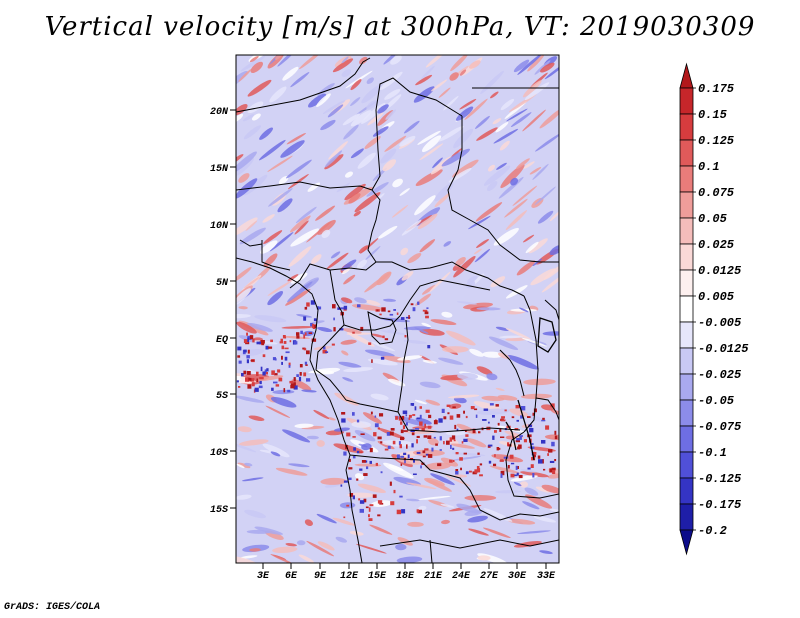  I want to click on colorbar-label: -0.1, so click(712, 453).